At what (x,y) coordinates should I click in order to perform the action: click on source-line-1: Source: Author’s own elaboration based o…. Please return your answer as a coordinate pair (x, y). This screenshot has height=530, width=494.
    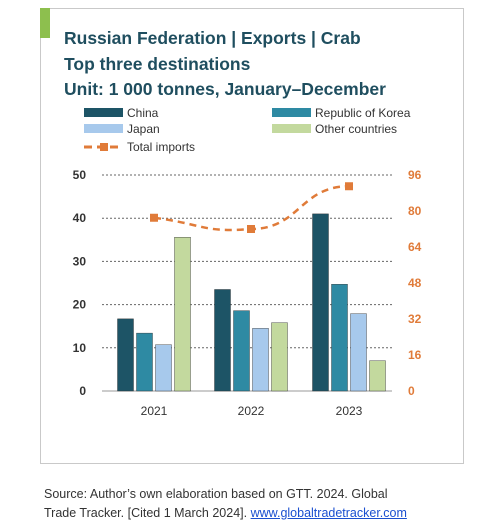
    Looking at the image, I should click on (216, 494).